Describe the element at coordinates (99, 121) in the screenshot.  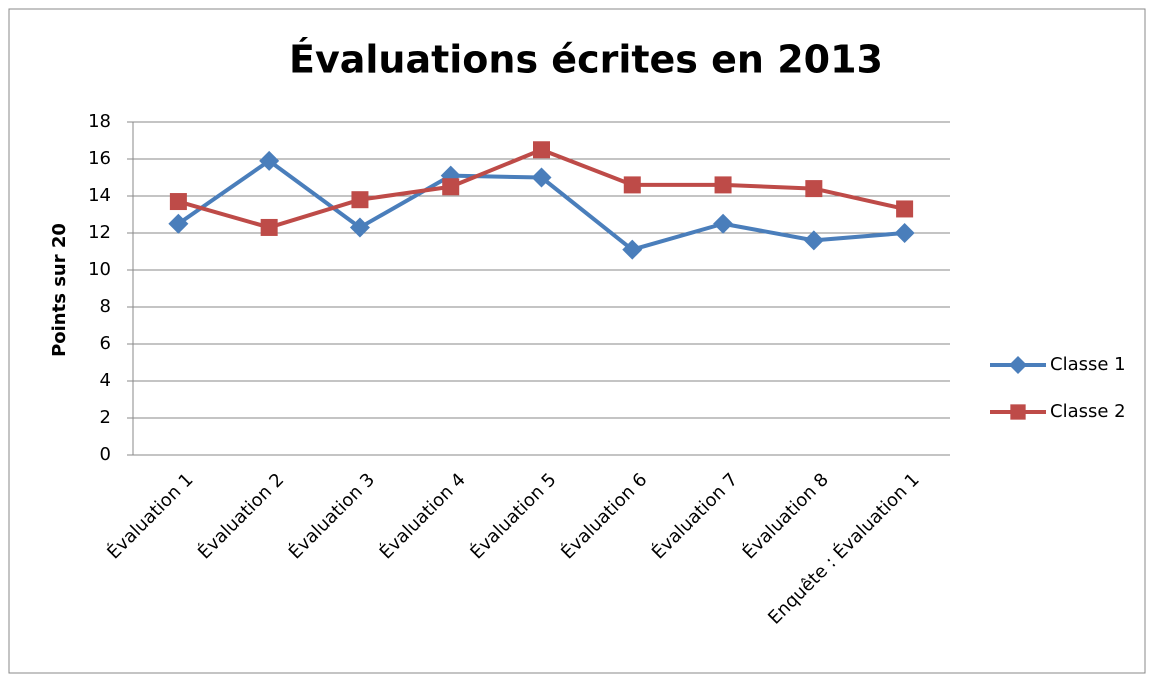
I see `y-tick-label: 18` at that location.